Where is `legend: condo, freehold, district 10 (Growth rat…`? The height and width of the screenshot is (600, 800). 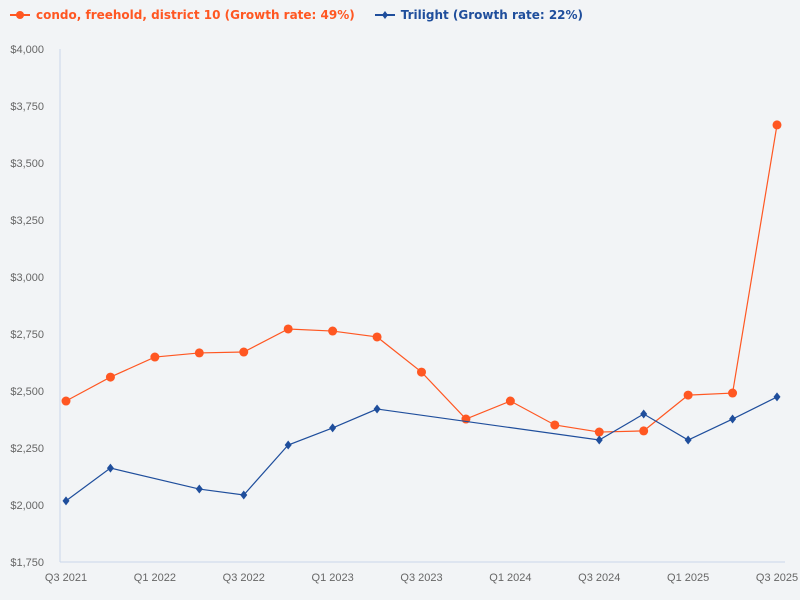 legend: condo, freehold, district 10 (Growth rat… is located at coordinates (296, 15).